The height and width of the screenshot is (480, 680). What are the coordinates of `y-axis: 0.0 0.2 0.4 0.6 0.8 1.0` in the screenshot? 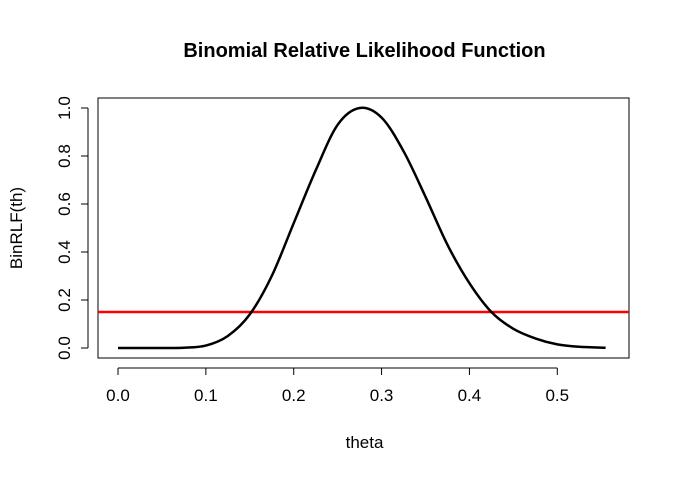 It's located at (72, 228).